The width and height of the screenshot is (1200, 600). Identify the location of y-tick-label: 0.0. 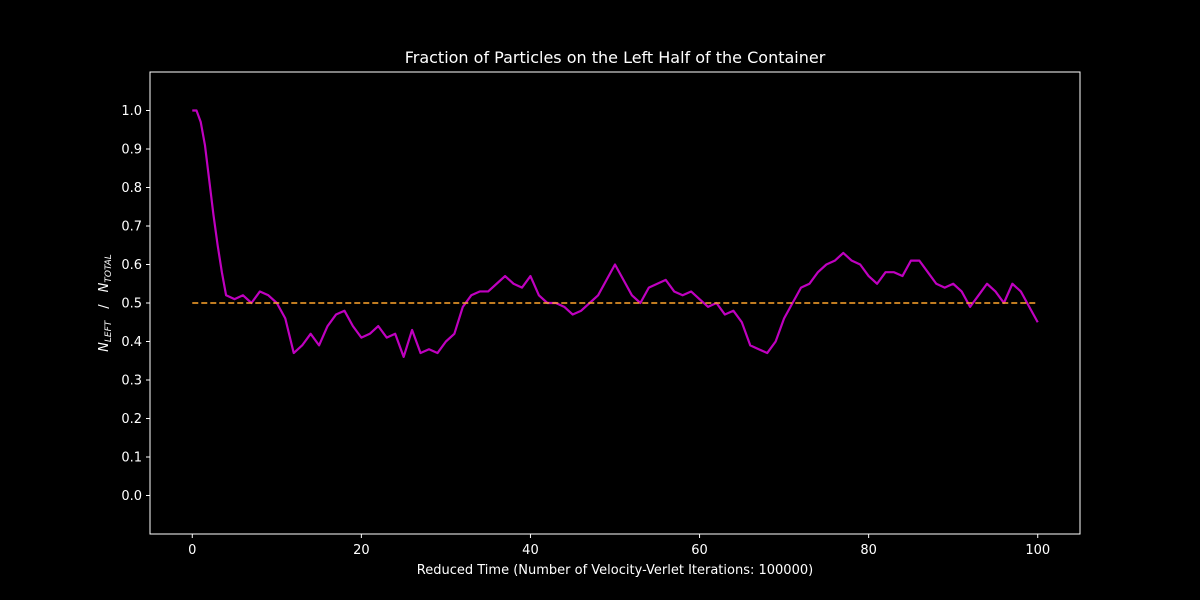
(131, 496).